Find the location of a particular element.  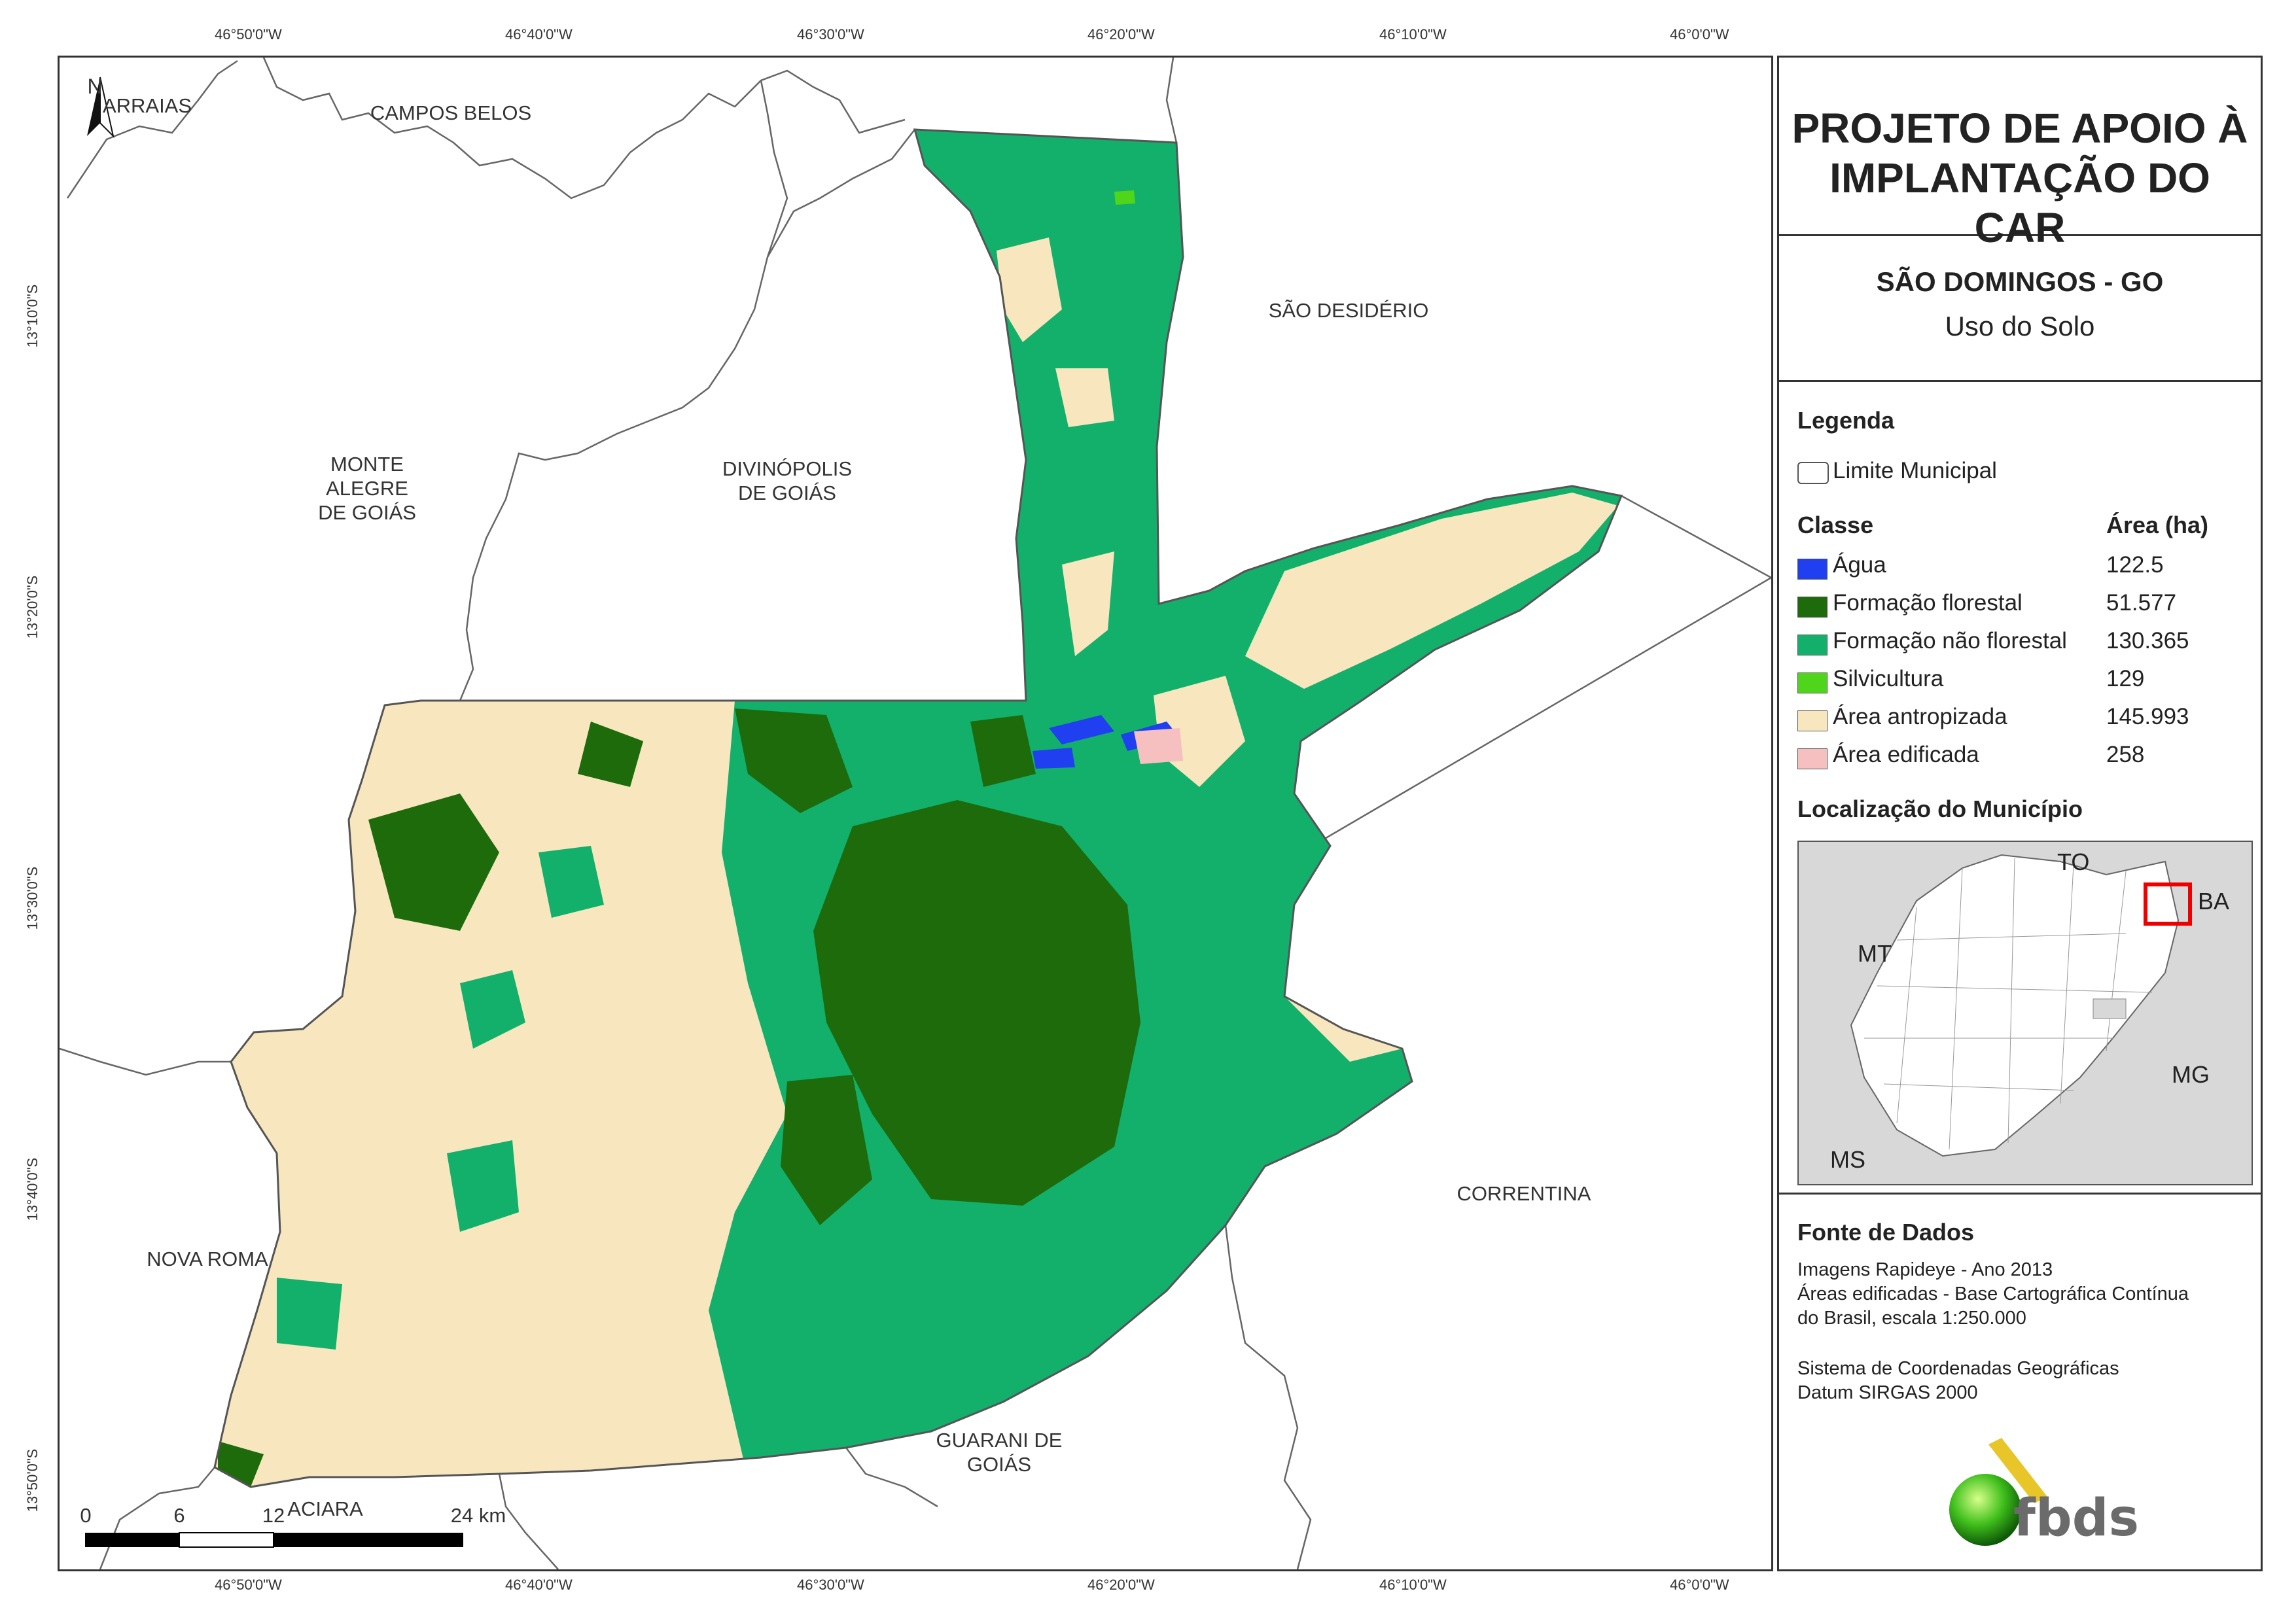

legend-class-name: Formação florestal is located at coordinates (1928, 603).